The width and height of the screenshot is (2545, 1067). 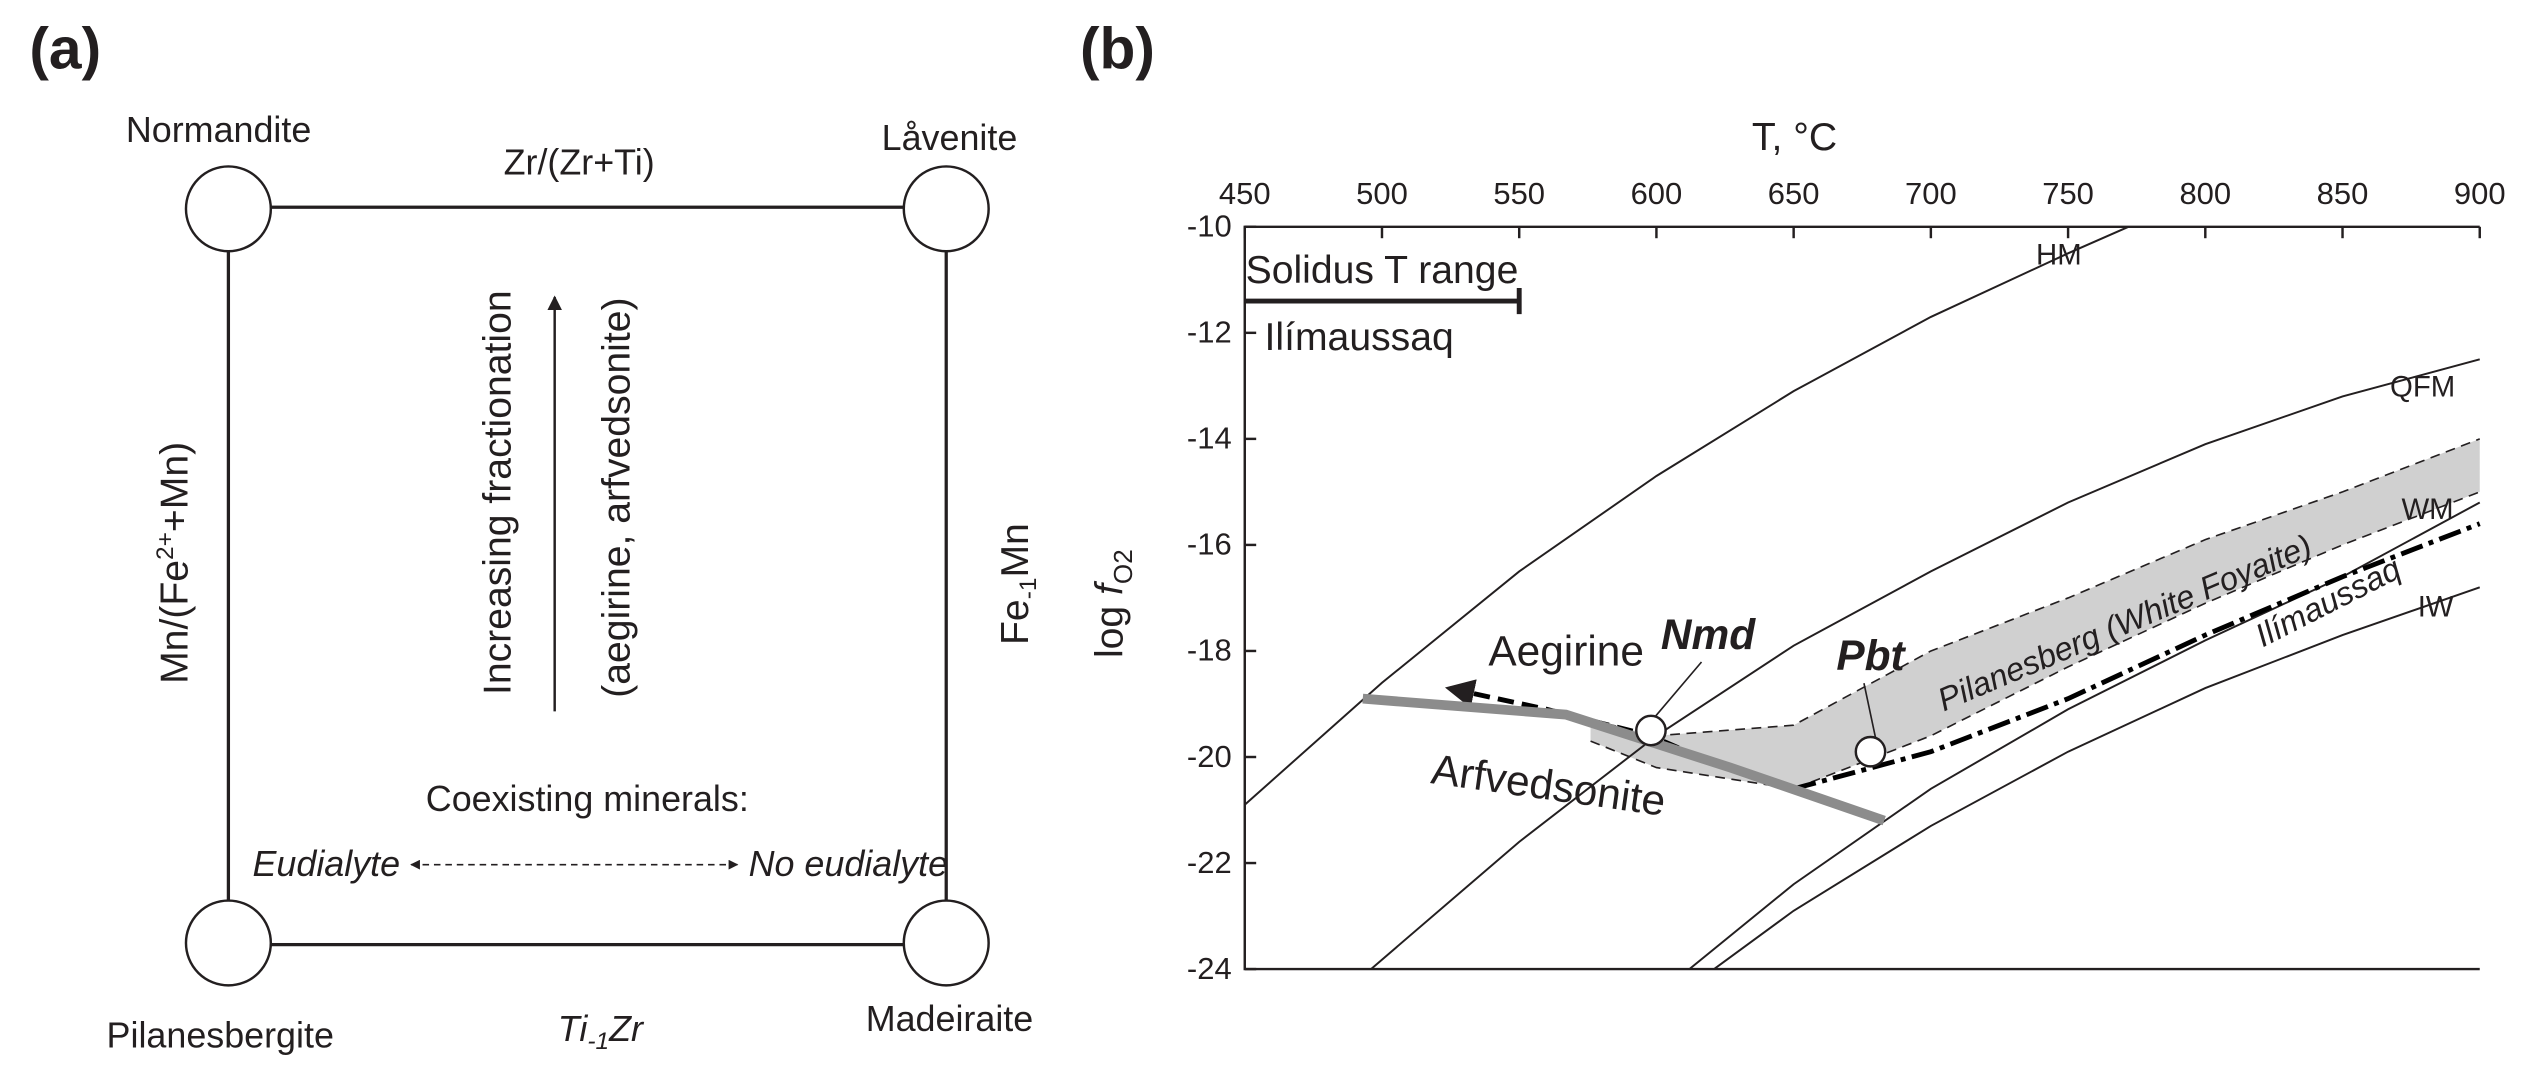 I want to click on y-tick-label: -24, so click(x=1209, y=968).